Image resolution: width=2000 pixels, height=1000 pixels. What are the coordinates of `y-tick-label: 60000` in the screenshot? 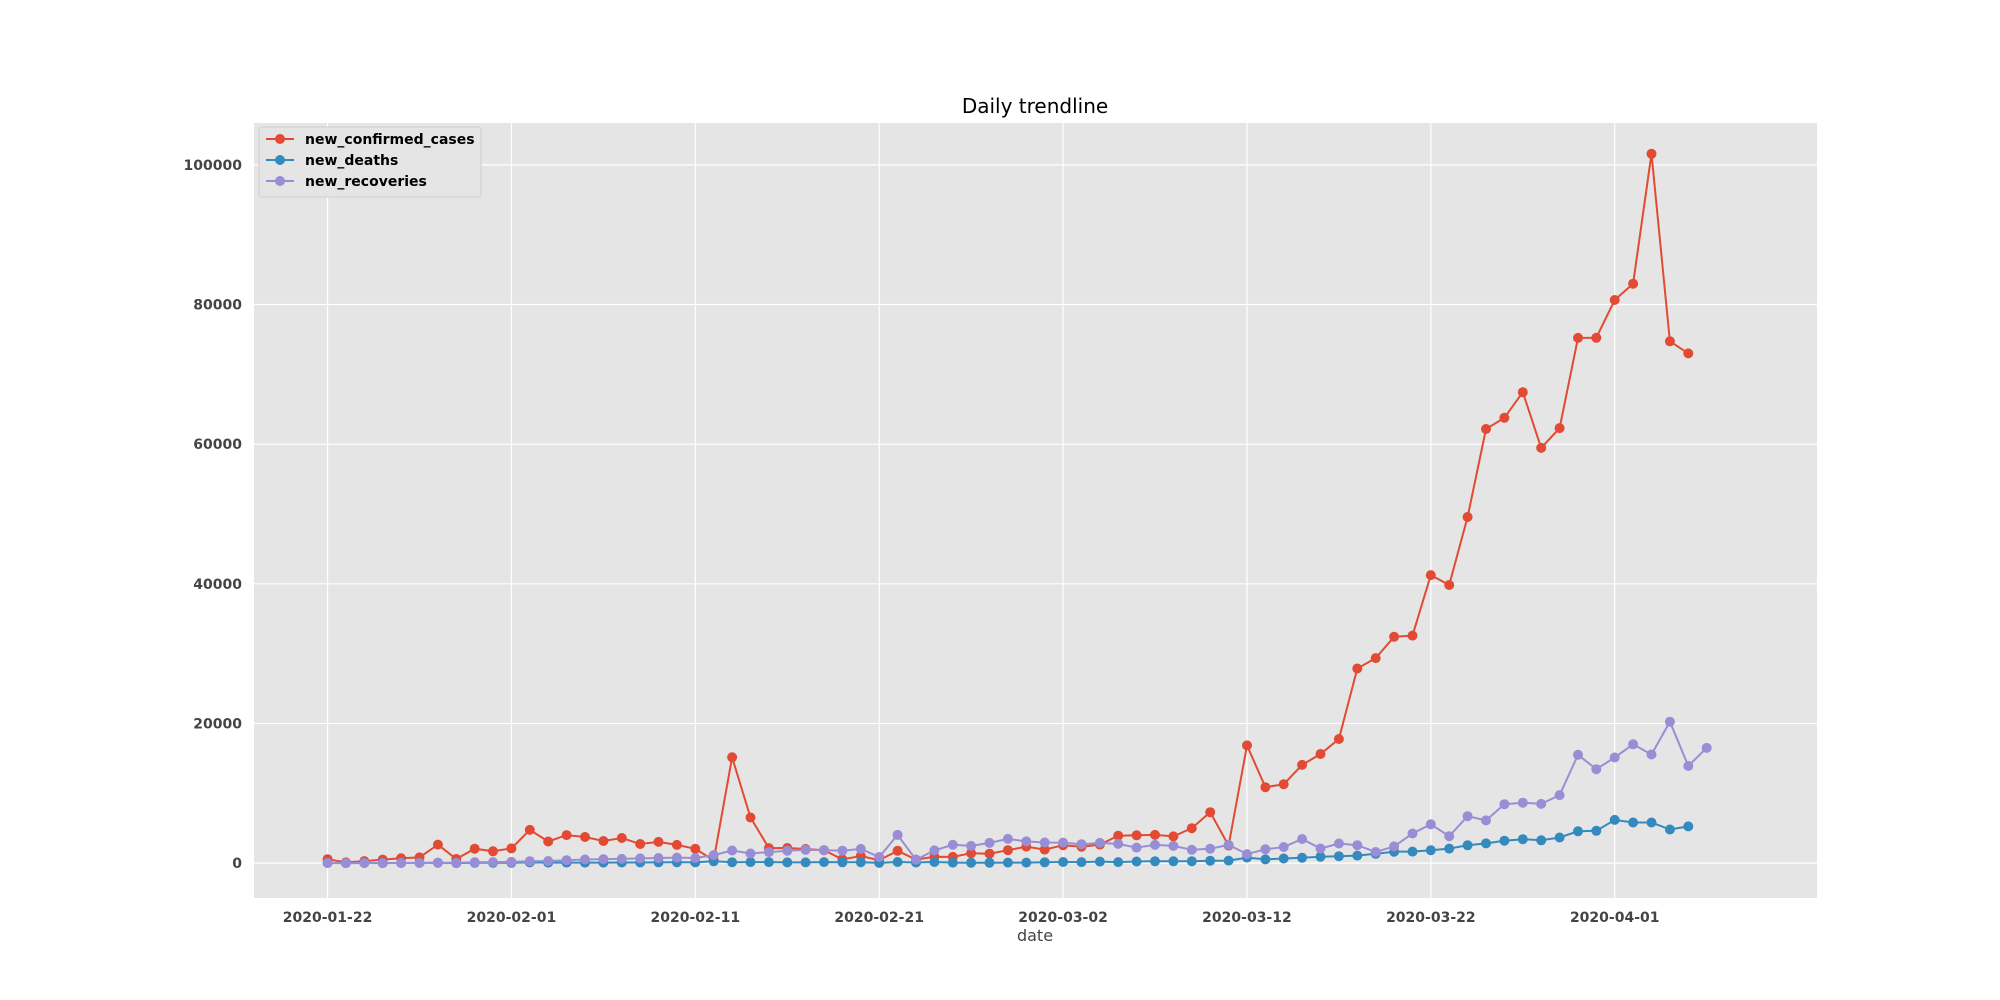 It's located at (217, 445).